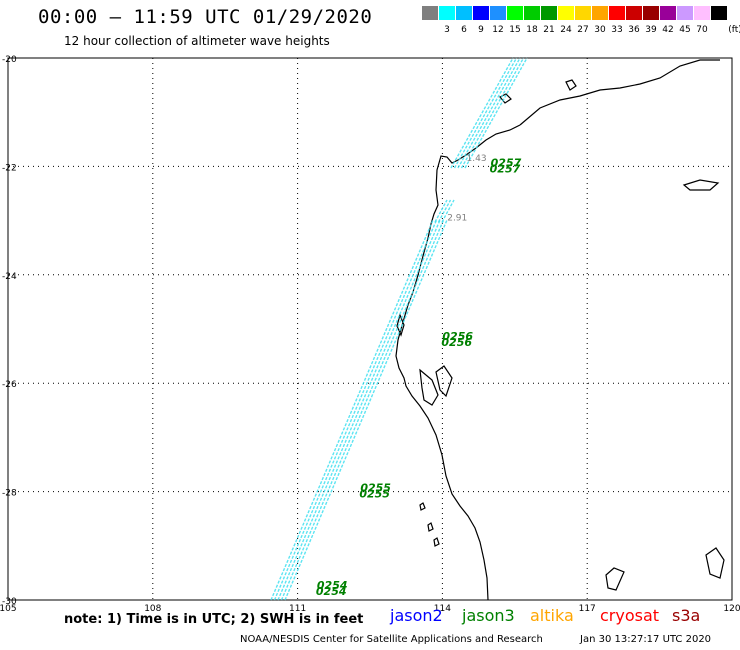 The width and height of the screenshot is (740, 650). What do you see at coordinates (532, 30) in the screenshot?
I see `scale-label: 18` at bounding box center [532, 30].